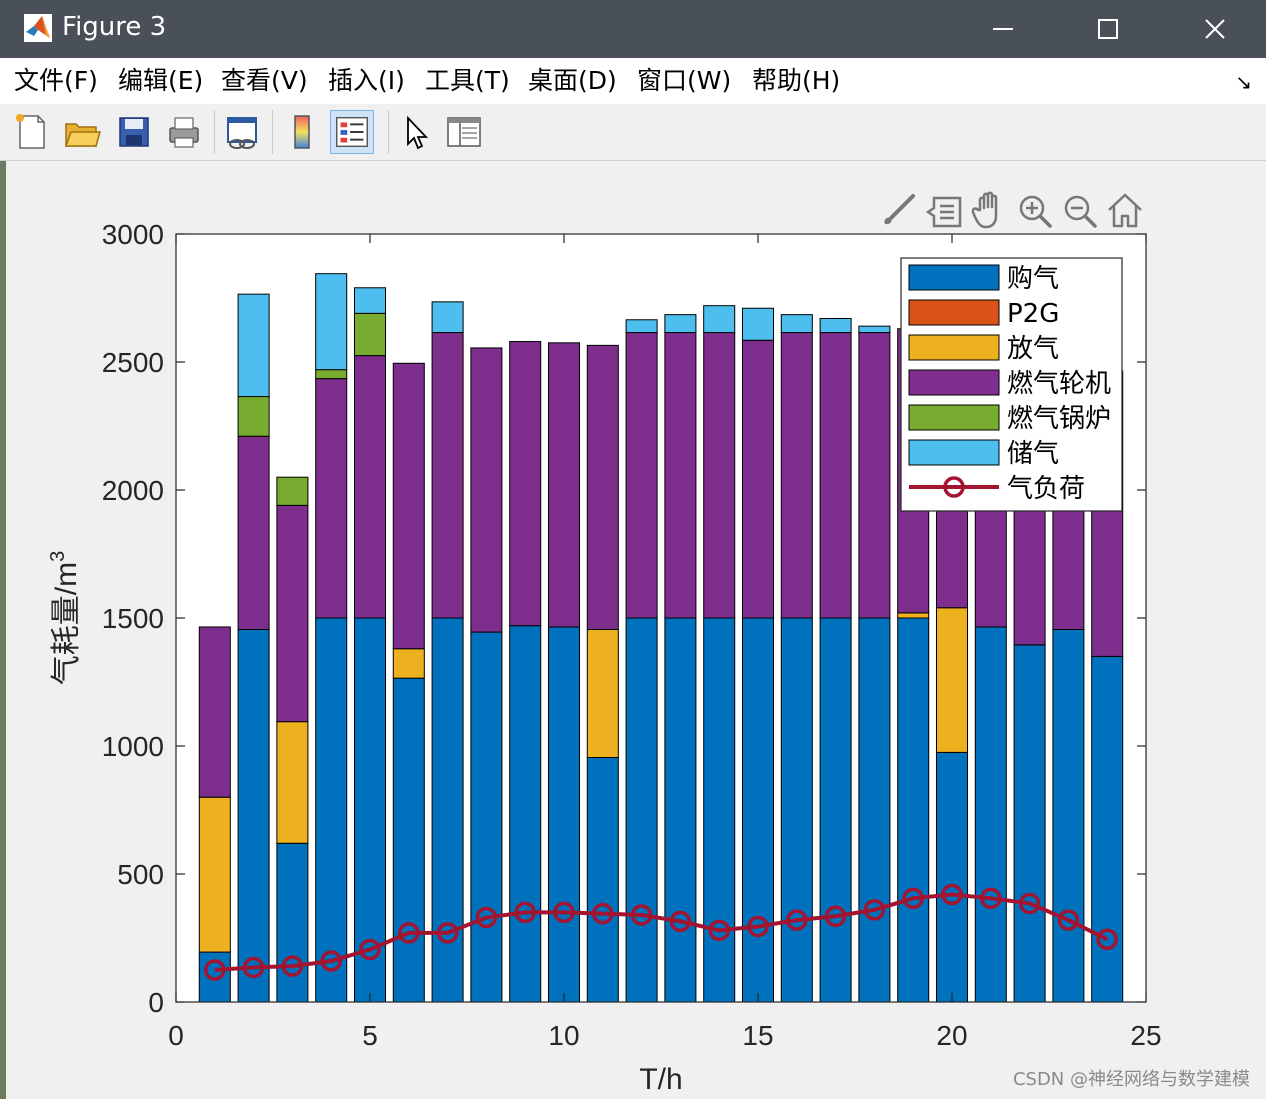  I want to click on menu-help: 帮助(H), so click(796, 80).